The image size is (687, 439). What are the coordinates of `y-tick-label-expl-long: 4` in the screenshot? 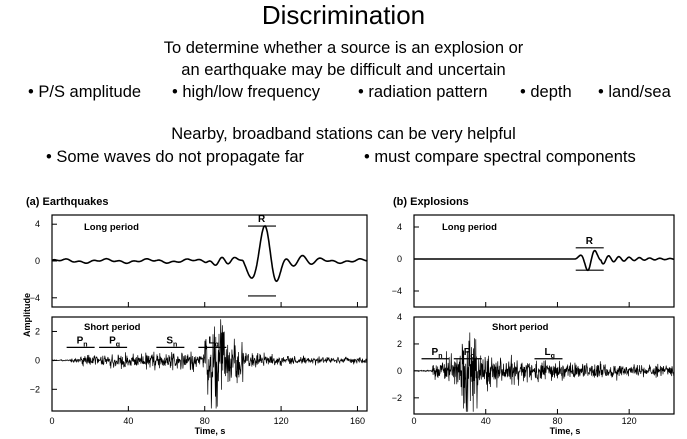 It's located at (399, 227).